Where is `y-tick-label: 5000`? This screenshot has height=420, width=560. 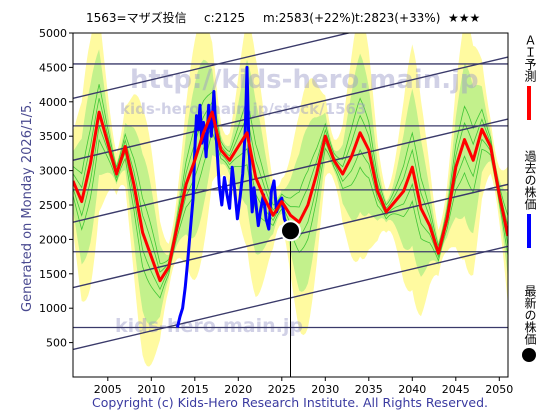 y-tick-label: 5000 is located at coordinates (53, 33).